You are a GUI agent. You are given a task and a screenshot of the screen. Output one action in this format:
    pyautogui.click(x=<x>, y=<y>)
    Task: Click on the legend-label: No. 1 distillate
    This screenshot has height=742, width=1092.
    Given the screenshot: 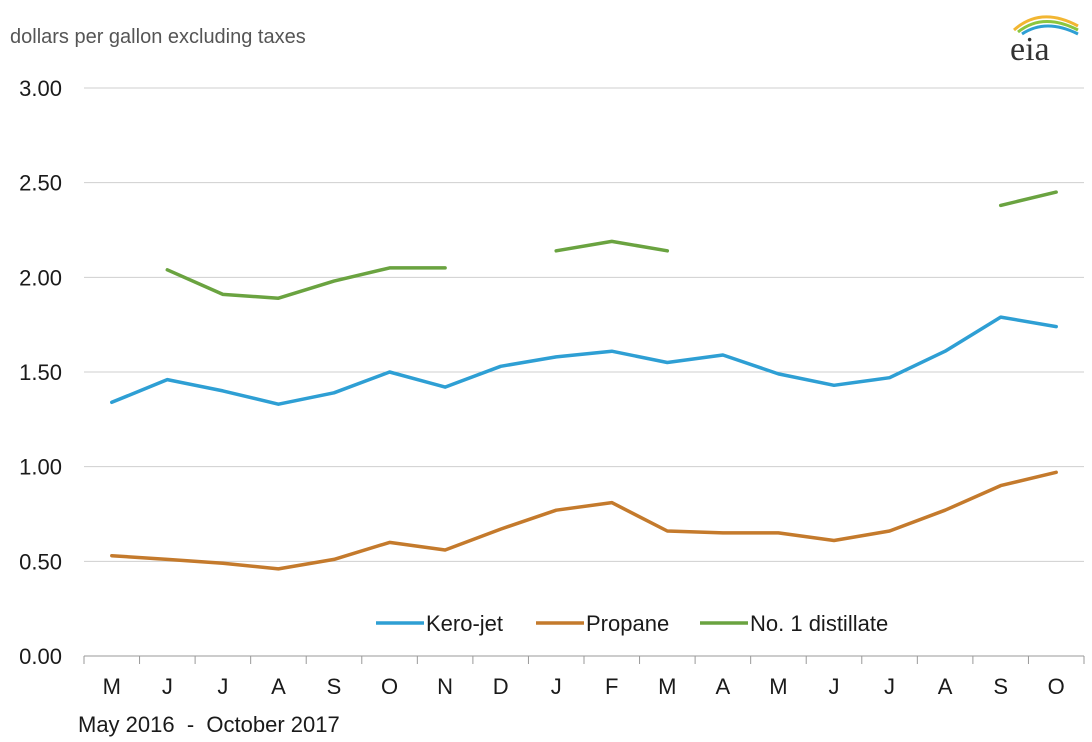 What is the action you would take?
    pyautogui.click(x=819, y=623)
    